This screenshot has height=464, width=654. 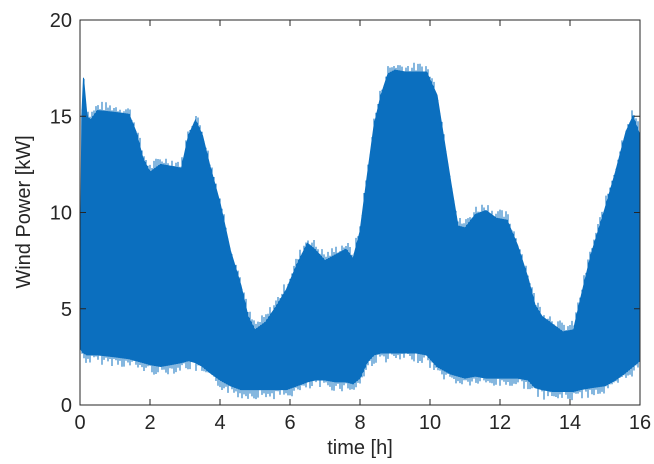 I want to click on x-tick-label: 10, so click(x=430, y=423).